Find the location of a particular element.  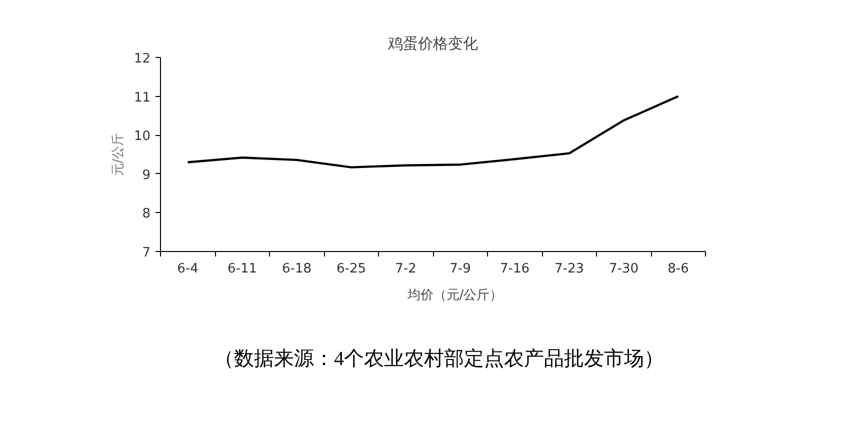

y-tick-label: 11 is located at coordinates (142, 98).